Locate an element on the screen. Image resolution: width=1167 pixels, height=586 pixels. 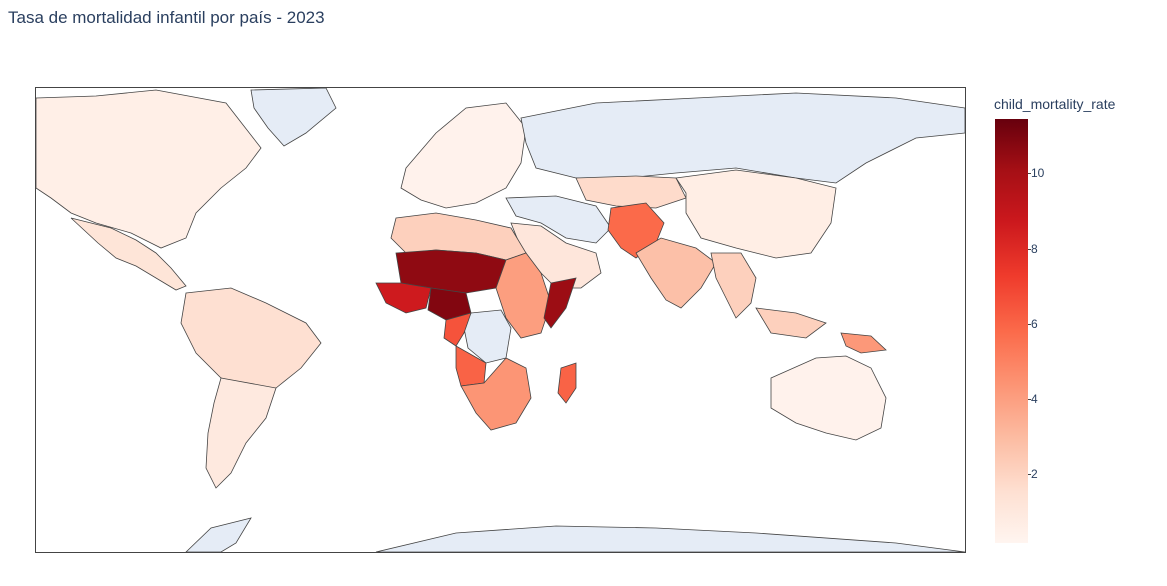
region-iran-turkey is located at coordinates (558, 219).